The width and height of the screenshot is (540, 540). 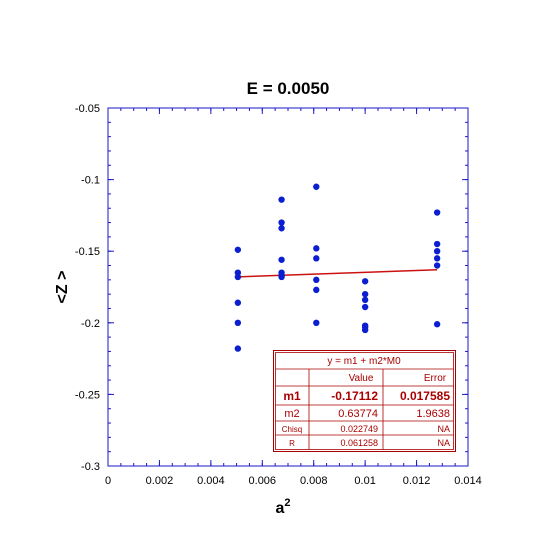 I want to click on x-tick-label: 0.002, so click(x=160, y=481).